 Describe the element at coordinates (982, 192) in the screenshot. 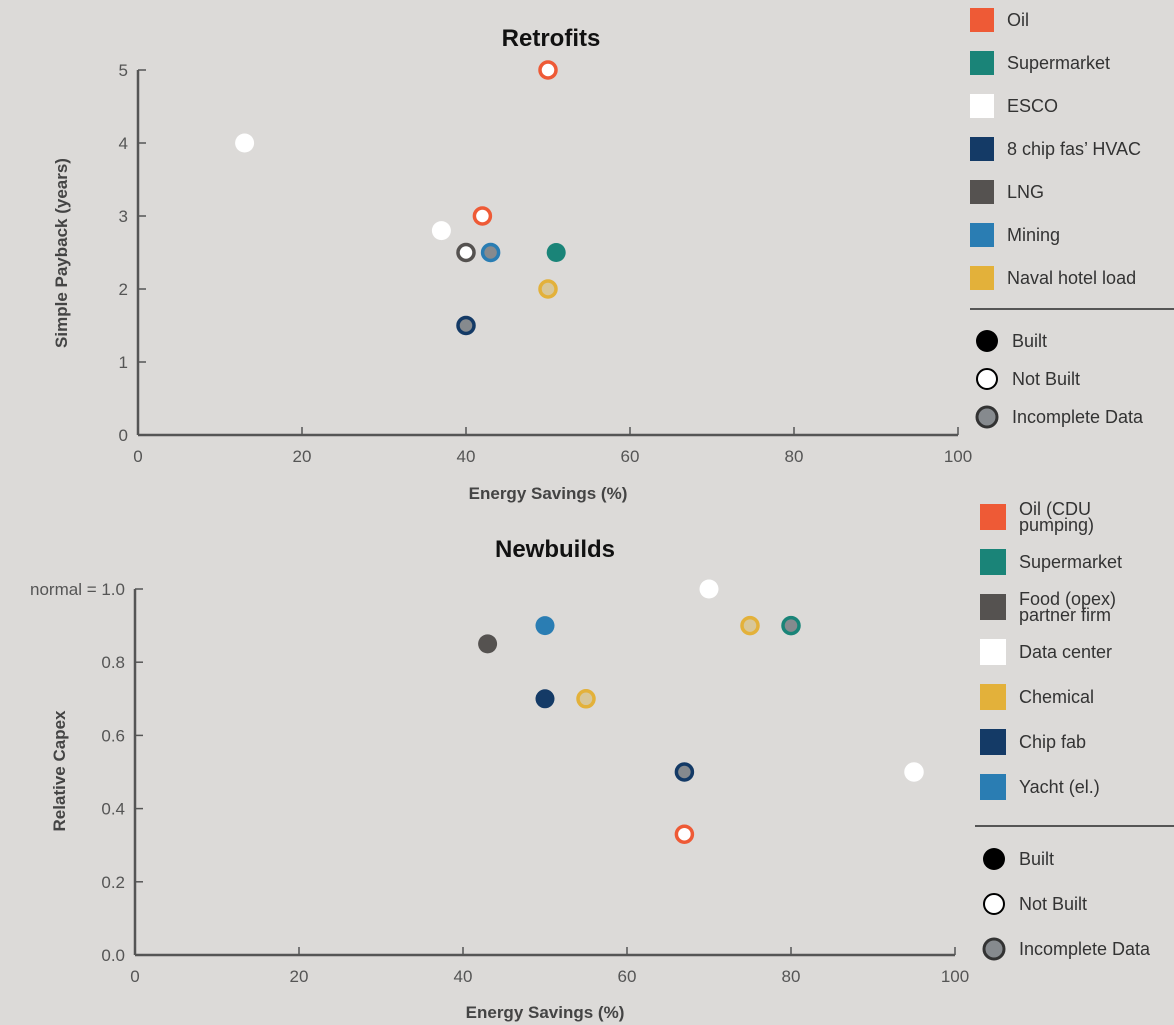

I see `legend-swatch-lng` at that location.